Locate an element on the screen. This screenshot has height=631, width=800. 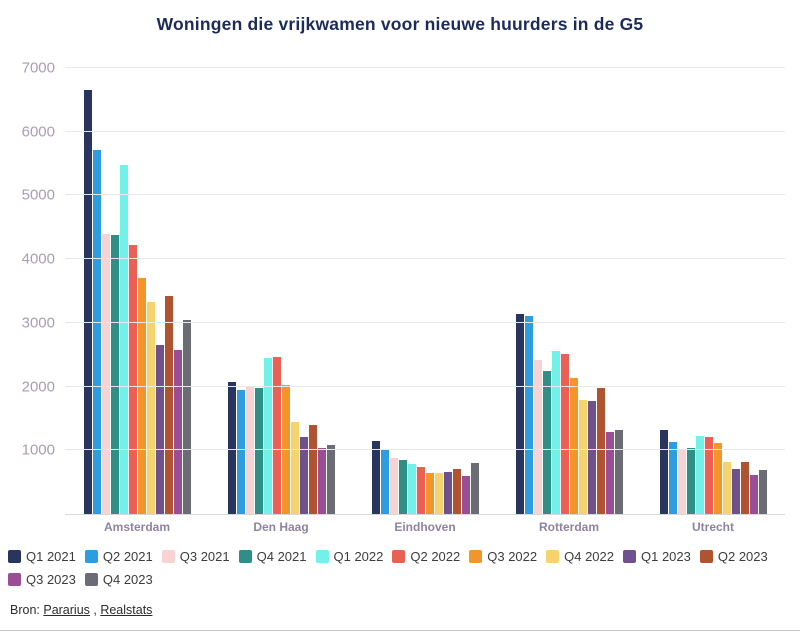
y-axis-tick-label: 2000 is located at coordinates (38, 387).